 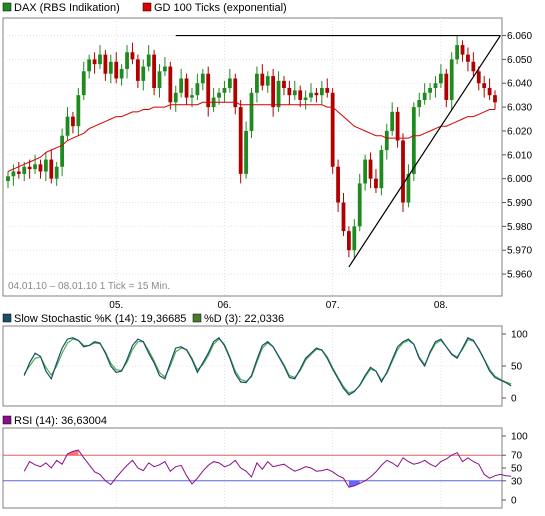 What do you see at coordinates (514, 399) in the screenshot?
I see `osc-tick-label: 0` at bounding box center [514, 399].